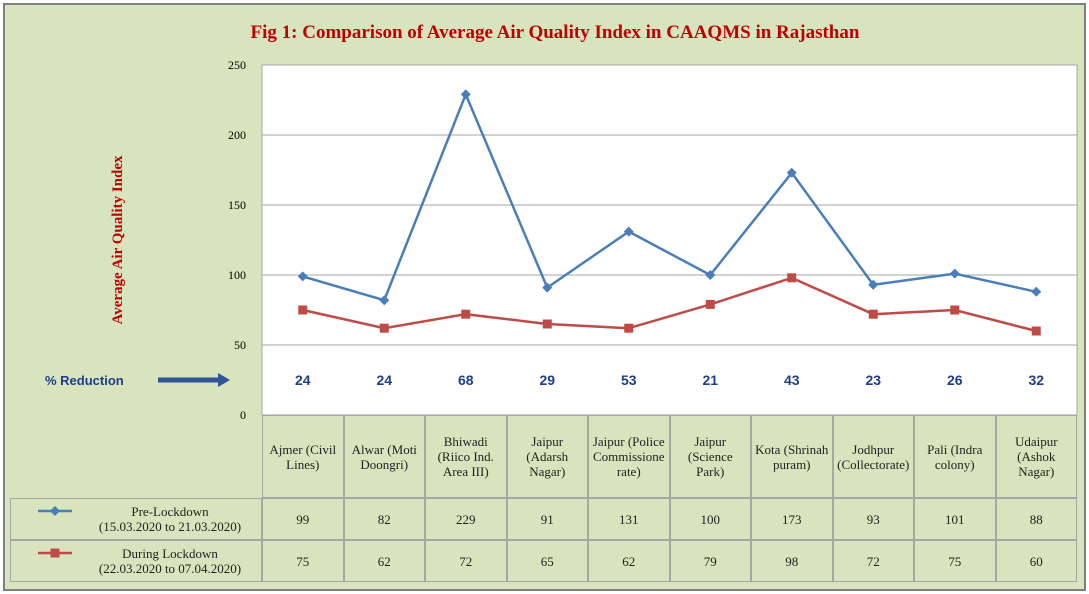 This screenshot has width=1089, height=594. What do you see at coordinates (303, 519) in the screenshot?
I see `table-value: 99` at bounding box center [303, 519].